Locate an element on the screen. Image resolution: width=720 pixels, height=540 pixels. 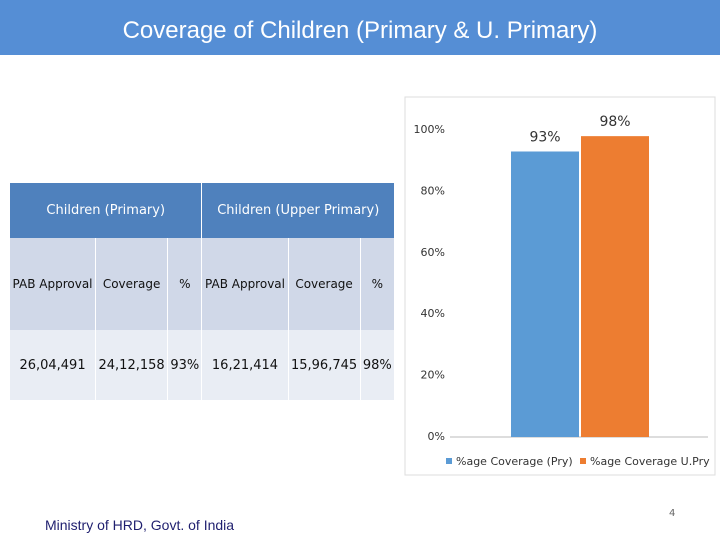
y-tick-label: 20% is located at coordinates (433, 375).